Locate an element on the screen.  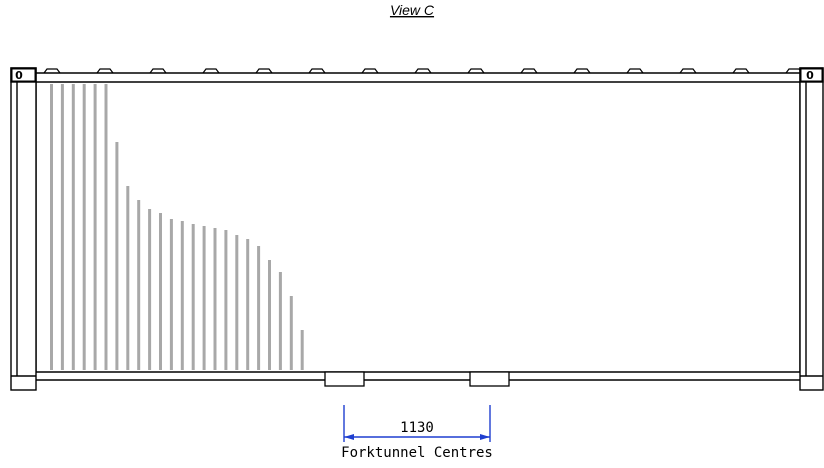
fork-tunnel-right is located at coordinates (489, 379).